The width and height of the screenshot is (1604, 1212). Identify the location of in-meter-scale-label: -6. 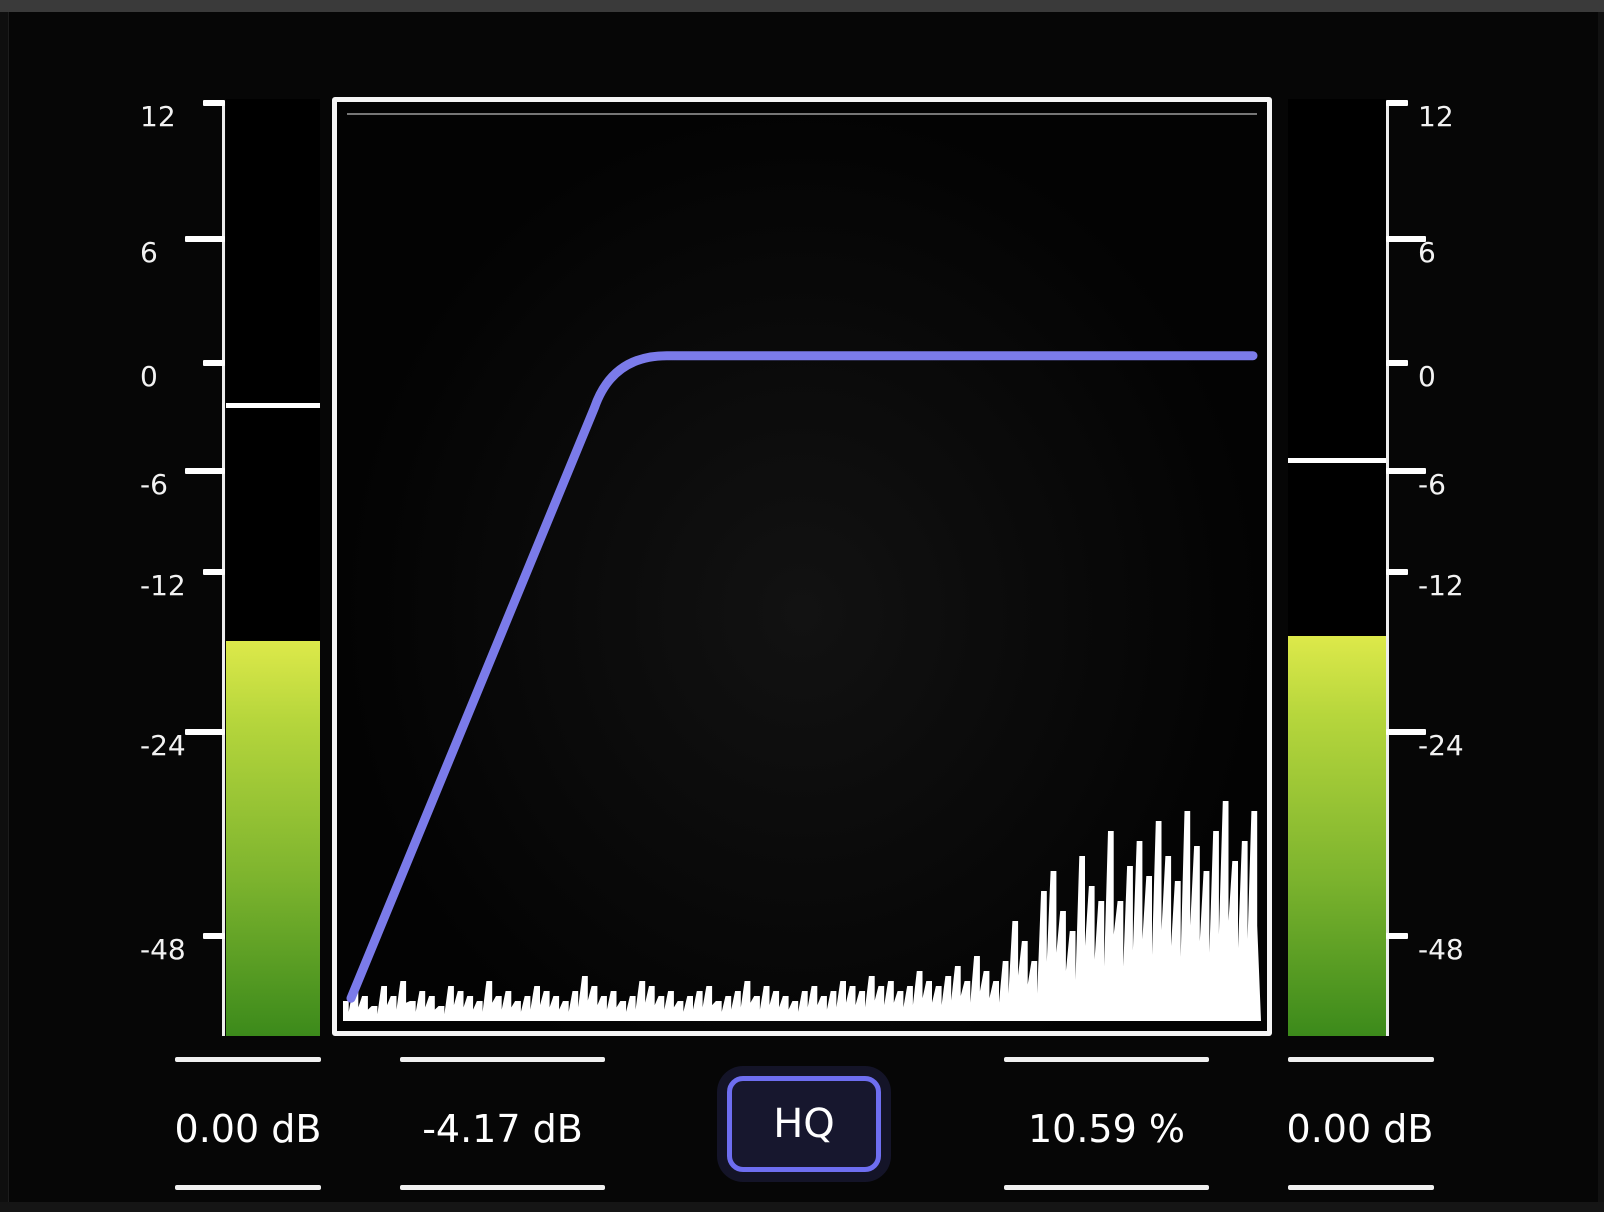
(154, 484).